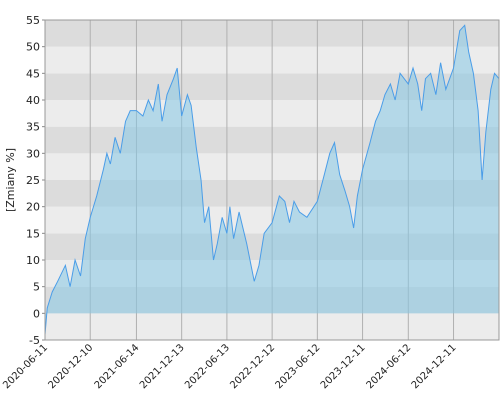  Describe the element at coordinates (25, 366) in the screenshot. I see `x-tick-label: 2020-06-11` at that location.